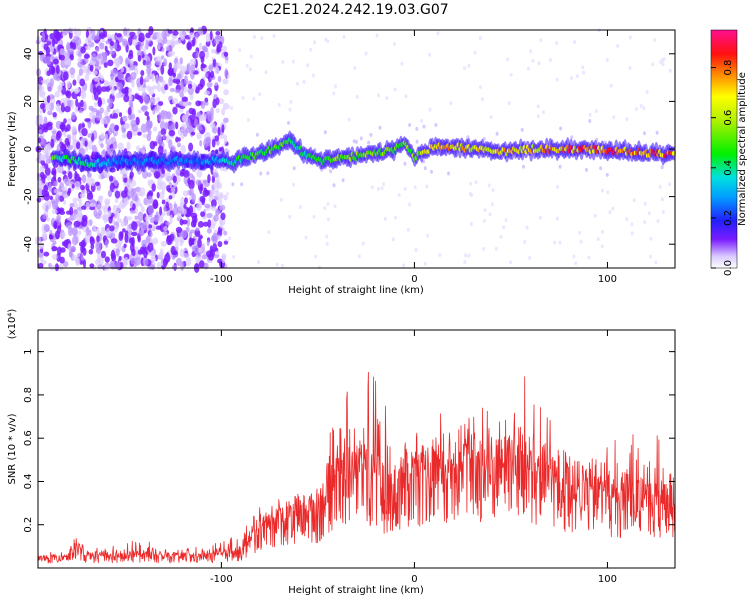 Image resolution: width=750 pixels, height=600 pixels. Describe the element at coordinates (607, 579) in the screenshot. I see `x-tick-label: 100` at that location.